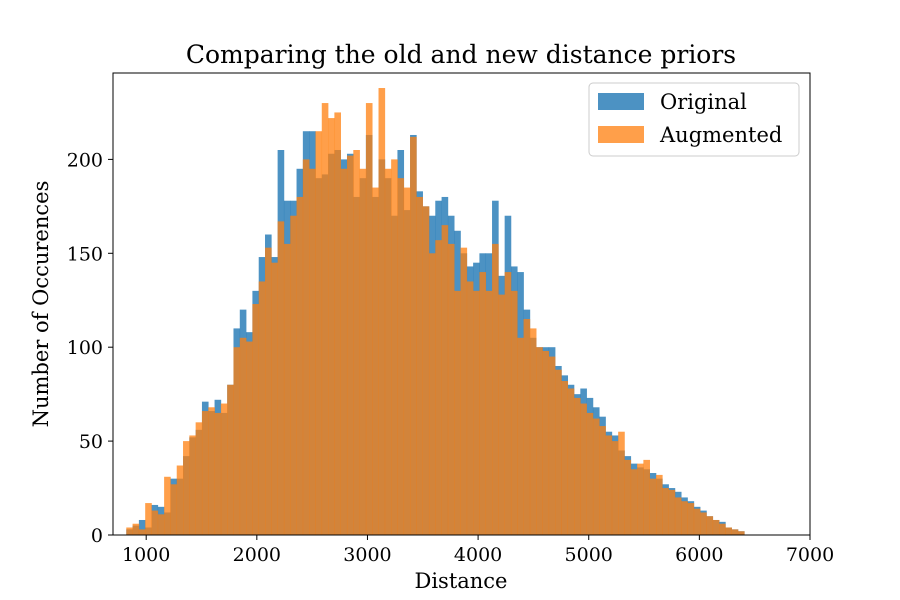 Image resolution: width=900 pixels, height=600 pixels. What do you see at coordinates (91, 442) in the screenshot?
I see `y-tick-label: 50` at bounding box center [91, 442].